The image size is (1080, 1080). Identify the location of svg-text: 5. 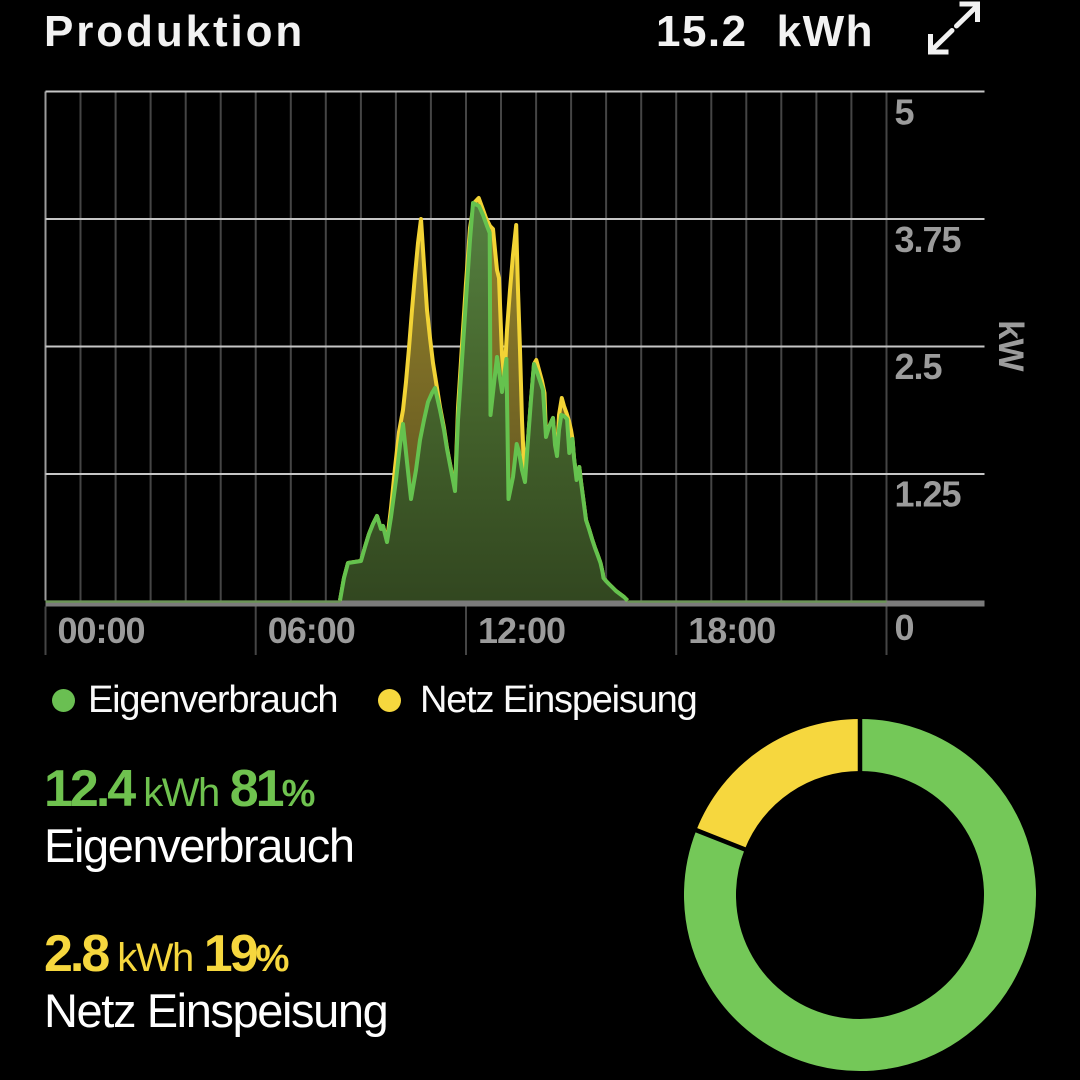
(905, 112).